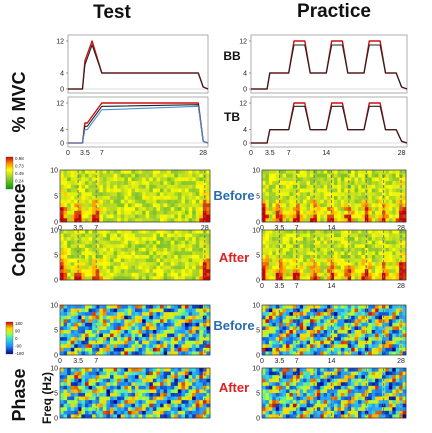 This screenshot has height=433, width=432. I want to click on y-tick-label: 5, so click(56, 330).